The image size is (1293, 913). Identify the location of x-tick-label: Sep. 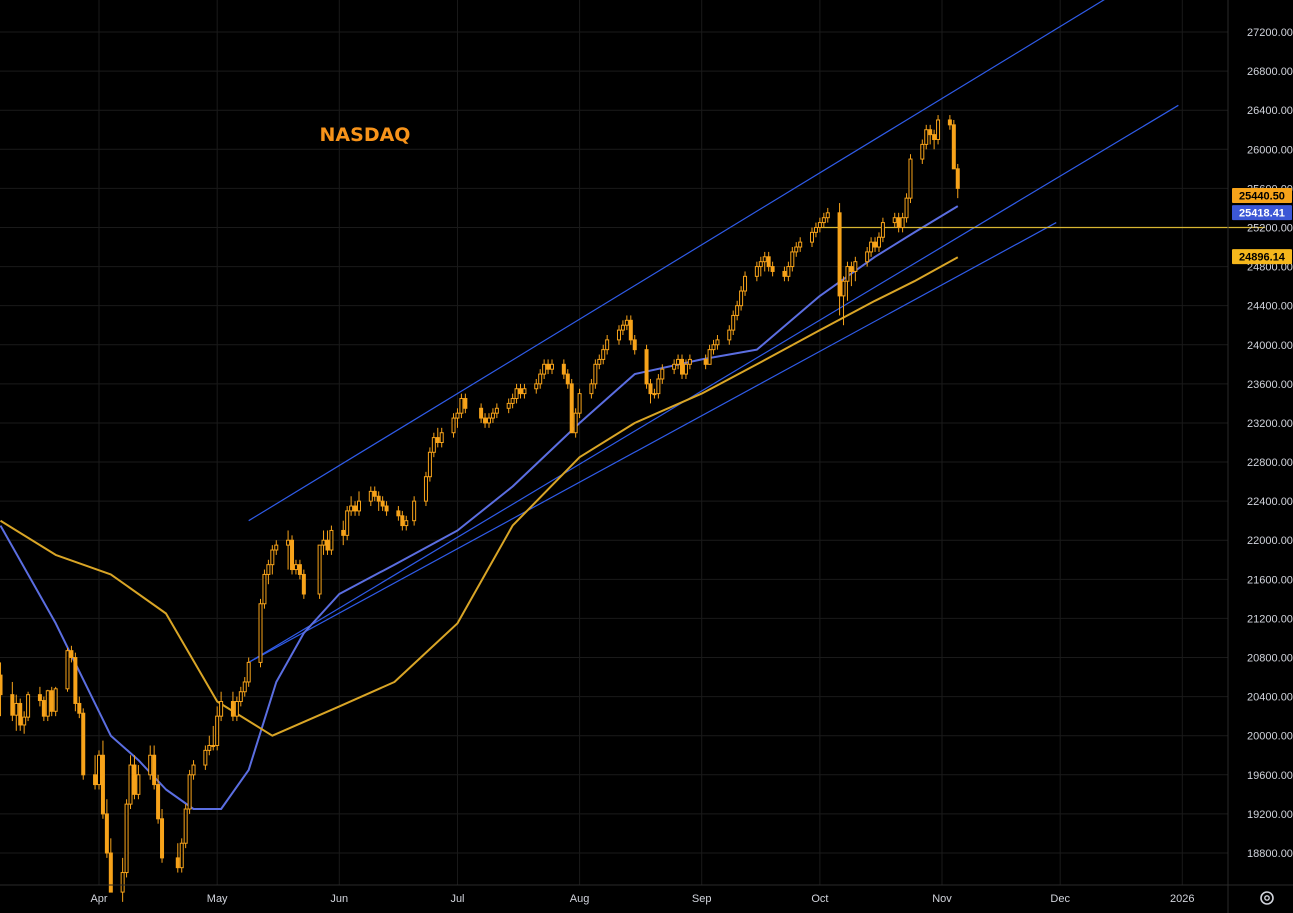
(702, 899).